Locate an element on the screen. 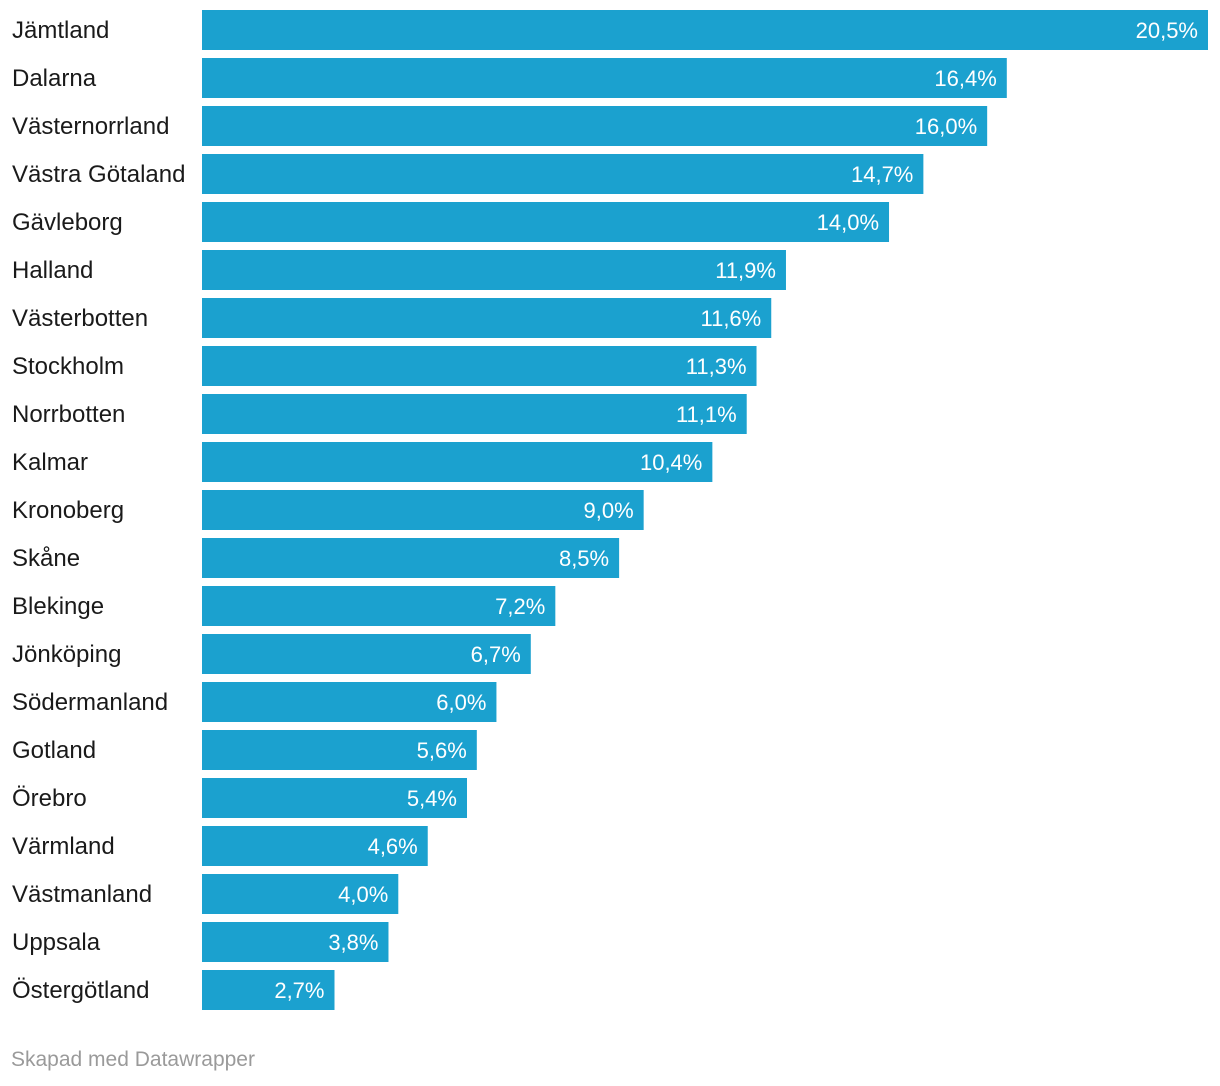 This screenshot has height=1086, width=1220. value-label: 20,5% is located at coordinates (1167, 30).